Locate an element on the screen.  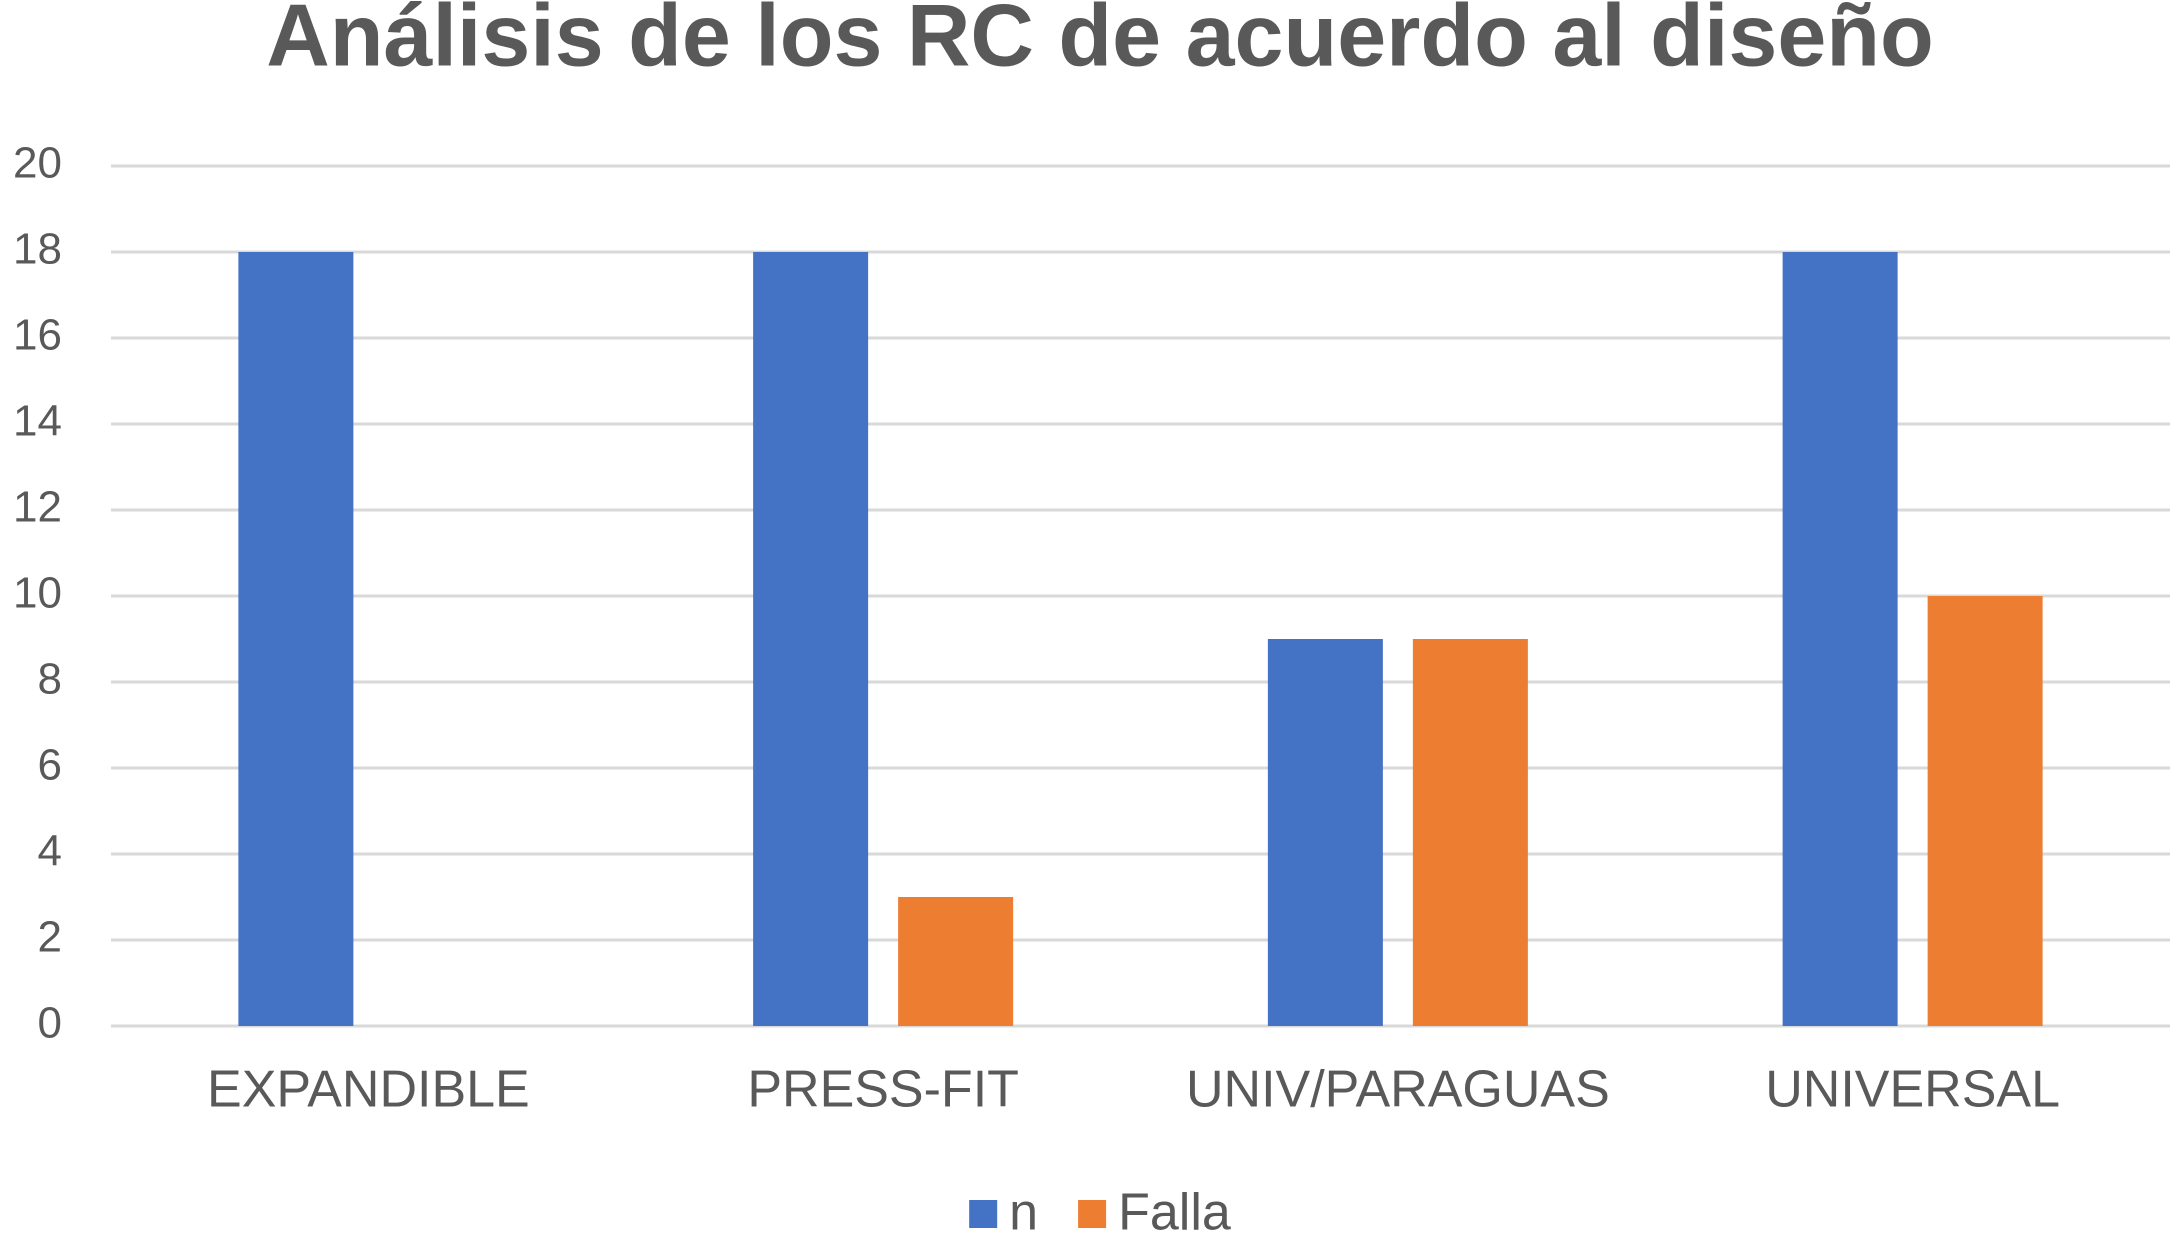
y-tick-label: 16 is located at coordinates (37, 335).